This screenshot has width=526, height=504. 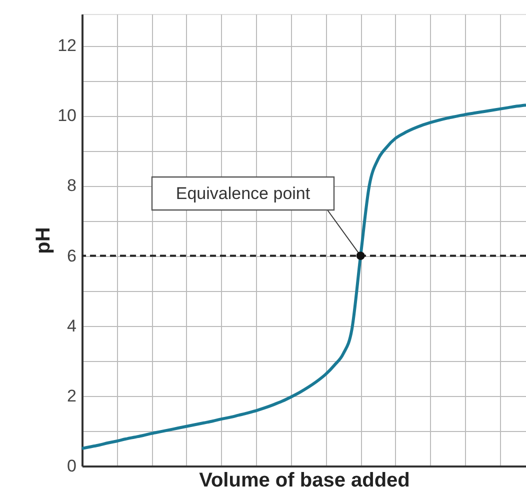 I want to click on y-tick-label: 12, so click(x=67, y=46).